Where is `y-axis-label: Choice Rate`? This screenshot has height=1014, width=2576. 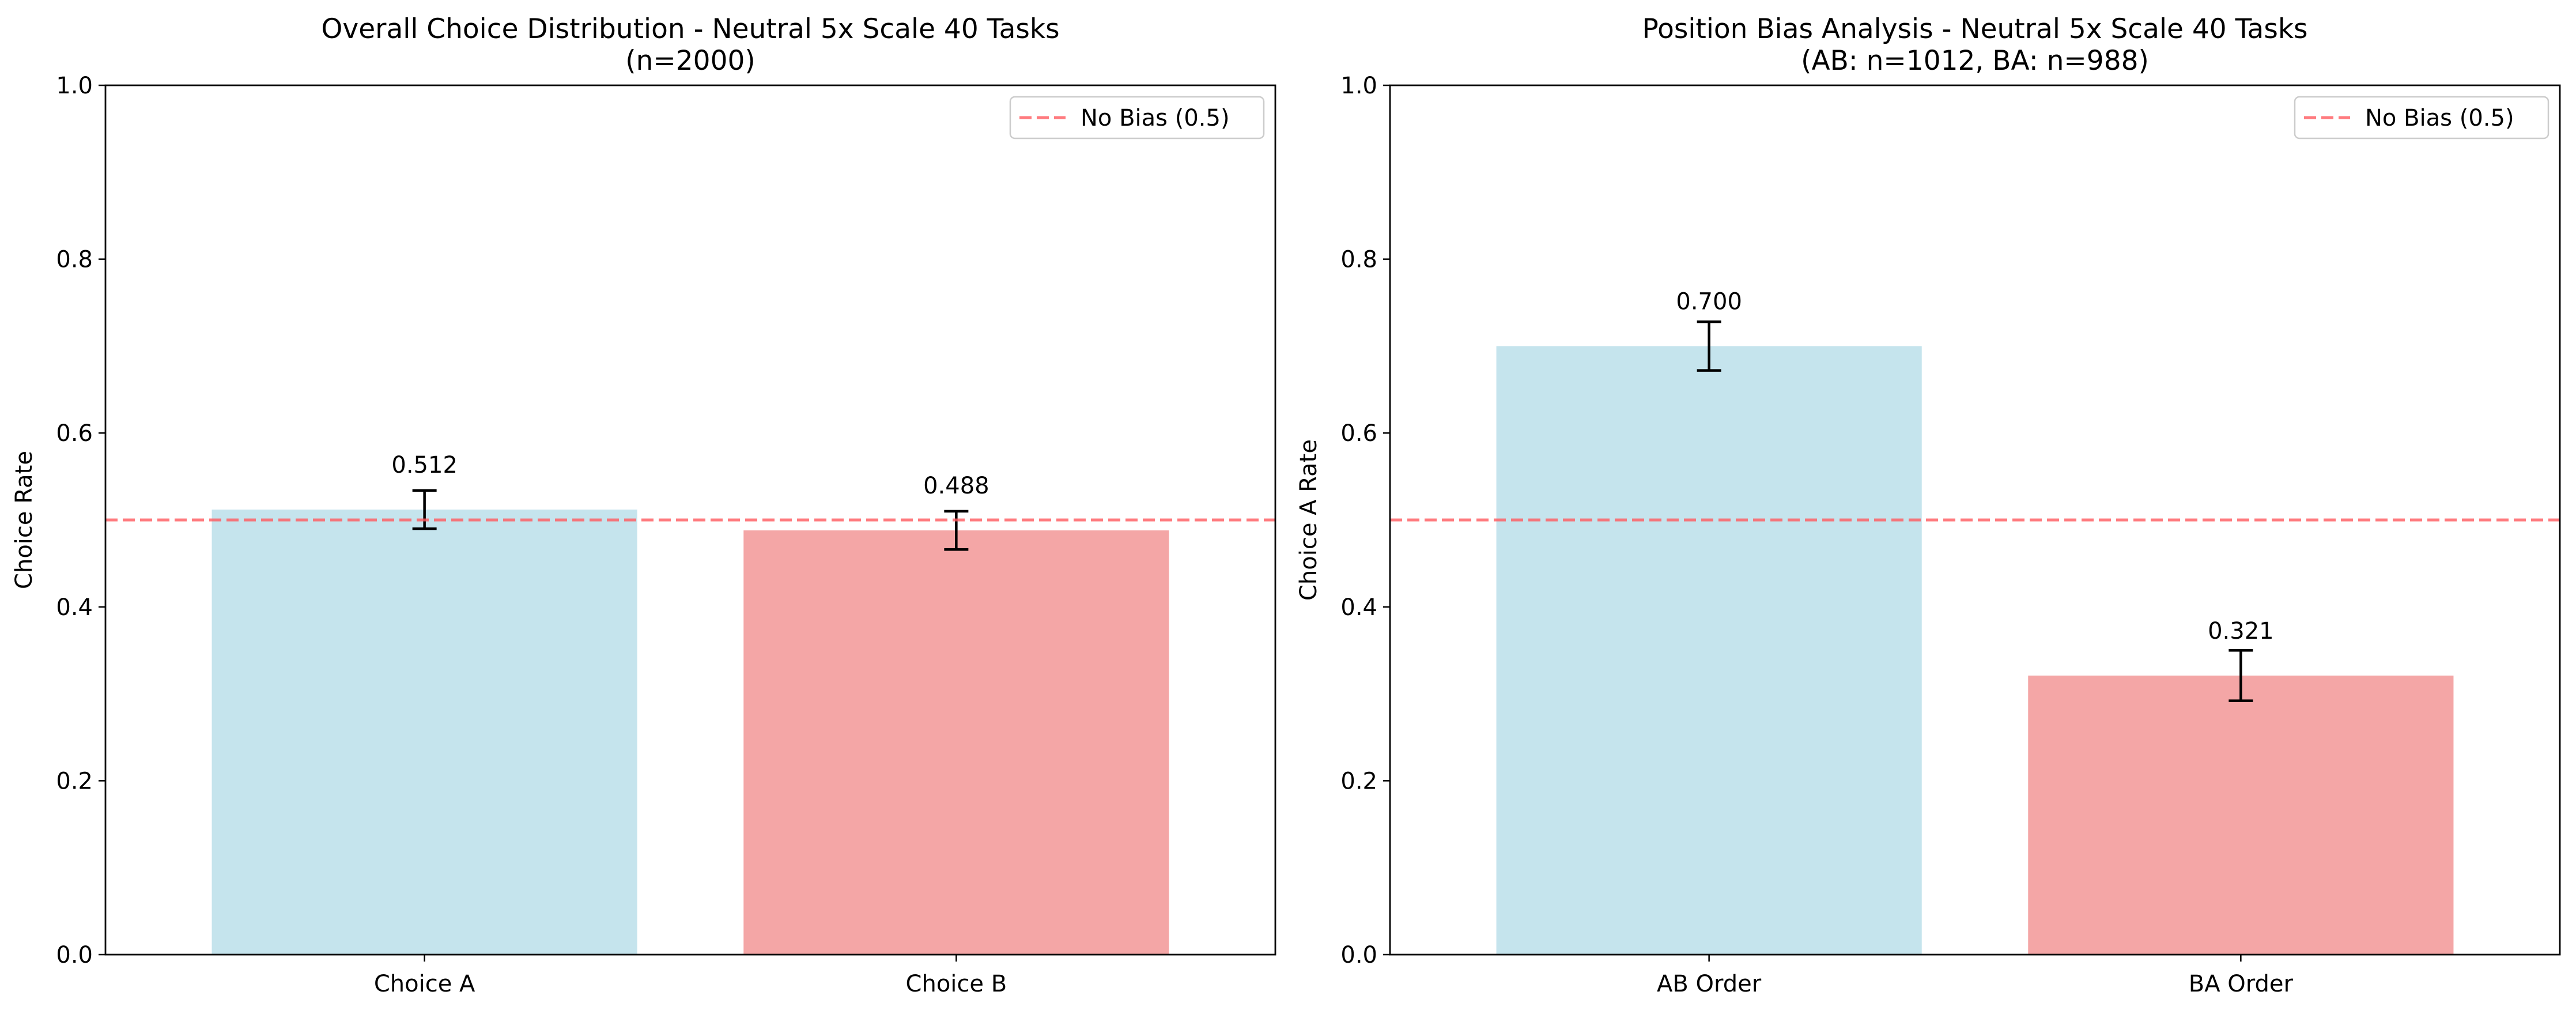
y-axis-label: Choice Rate is located at coordinates (24, 520).